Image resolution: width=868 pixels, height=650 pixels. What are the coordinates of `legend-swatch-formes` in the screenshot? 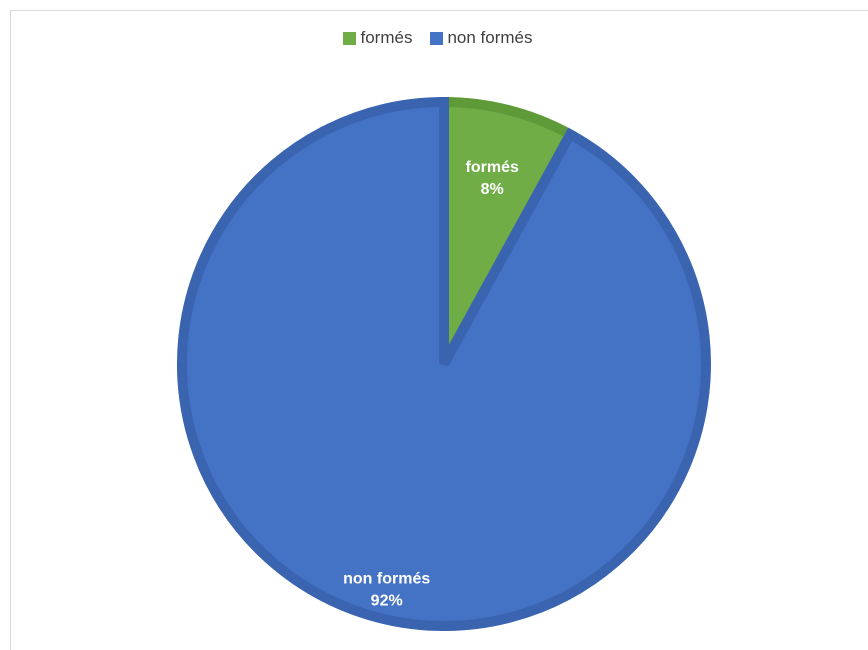 It's located at (350, 38).